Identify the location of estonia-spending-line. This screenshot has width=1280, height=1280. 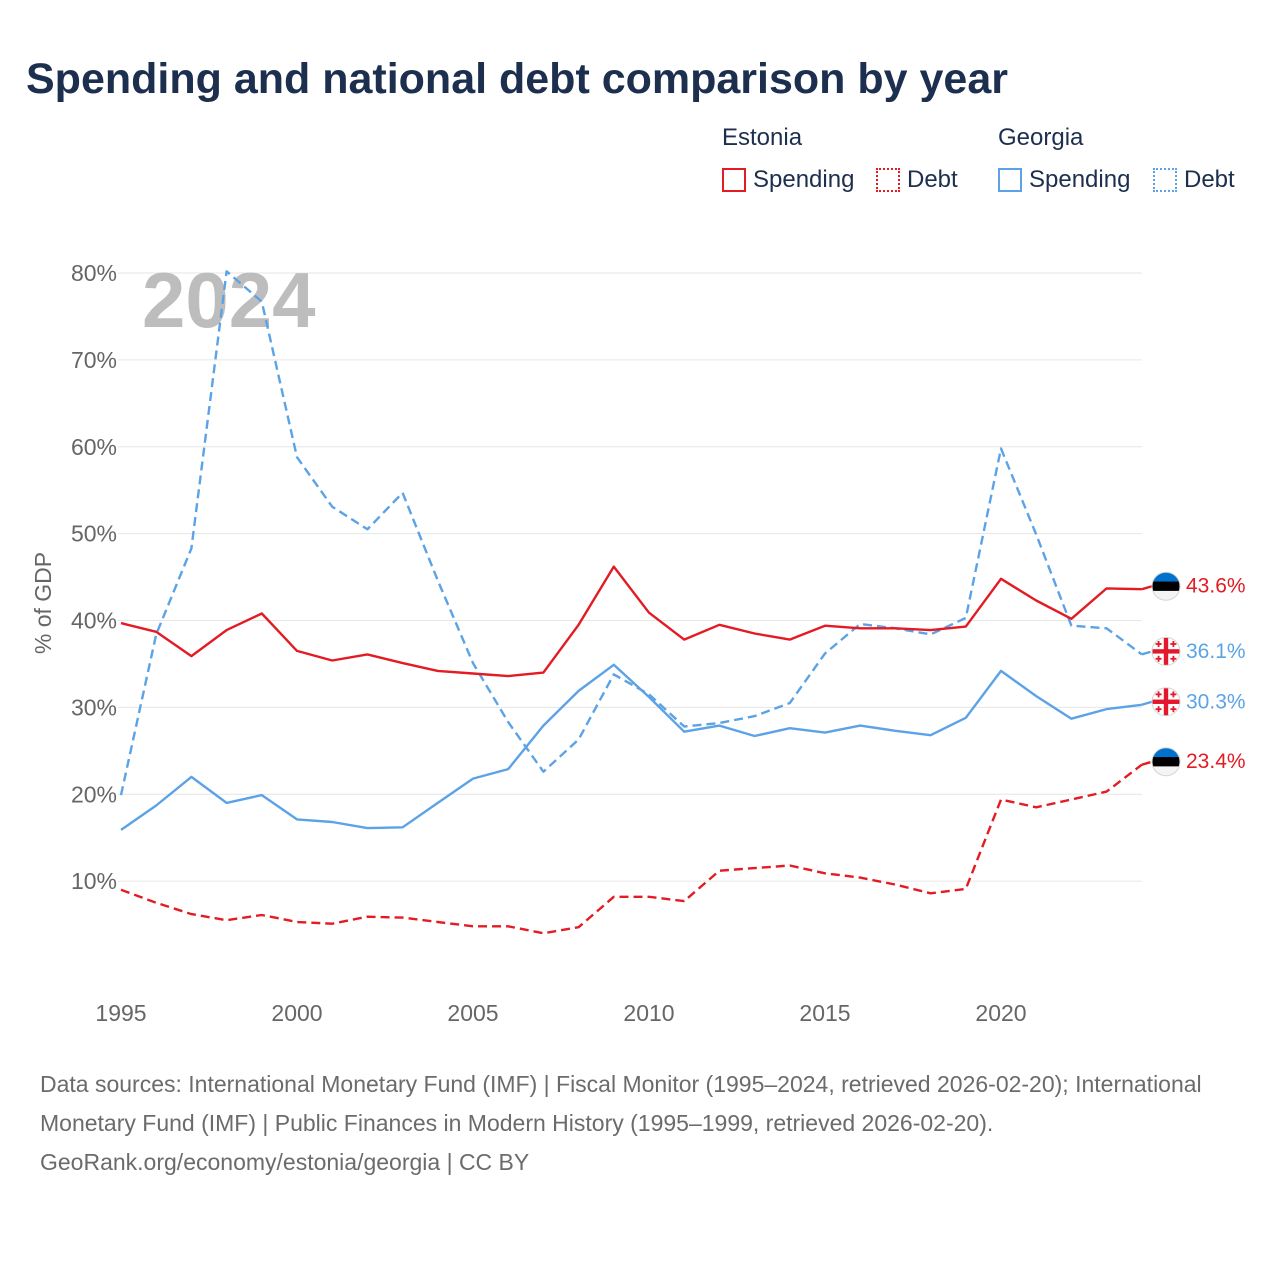
(631, 621).